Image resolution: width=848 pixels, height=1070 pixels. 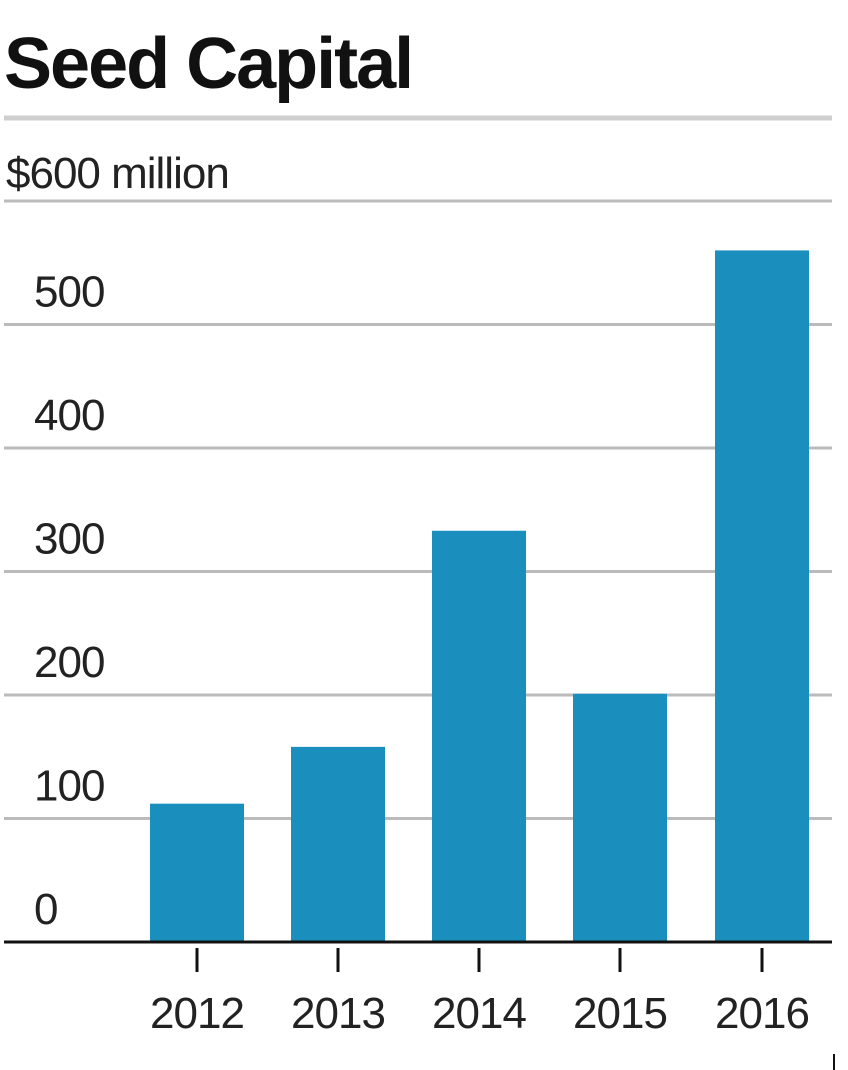 I want to click on y-axis-unit-label: $600 million, so click(x=117, y=173).